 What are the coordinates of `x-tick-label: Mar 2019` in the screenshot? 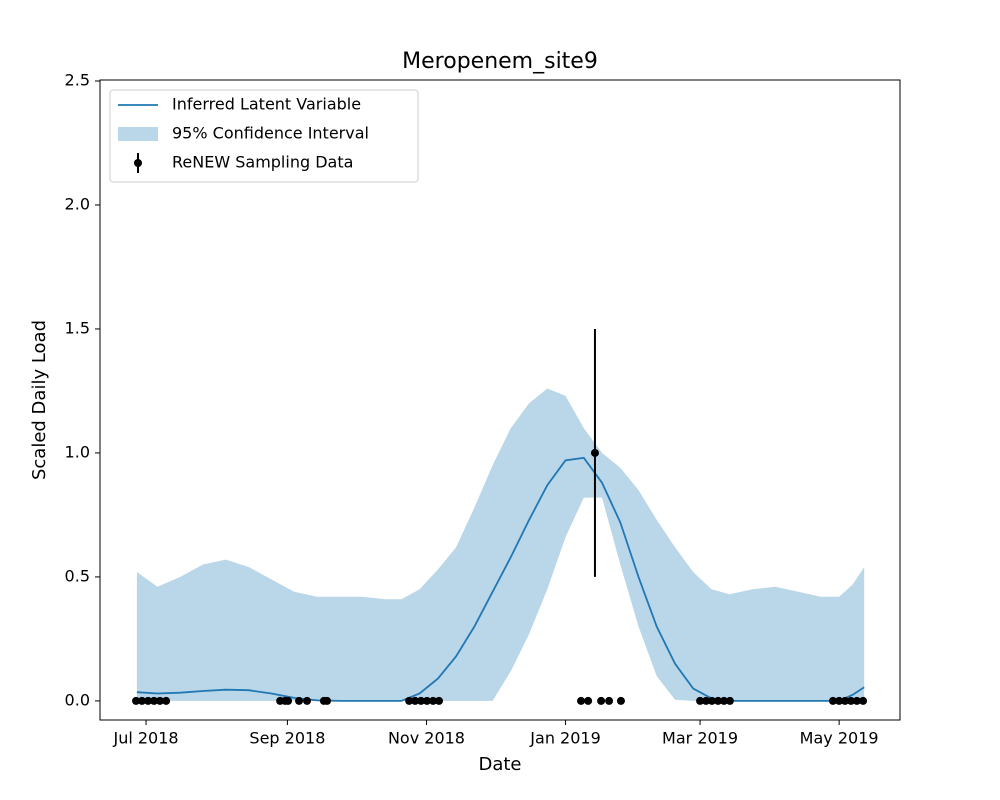 It's located at (700, 738).